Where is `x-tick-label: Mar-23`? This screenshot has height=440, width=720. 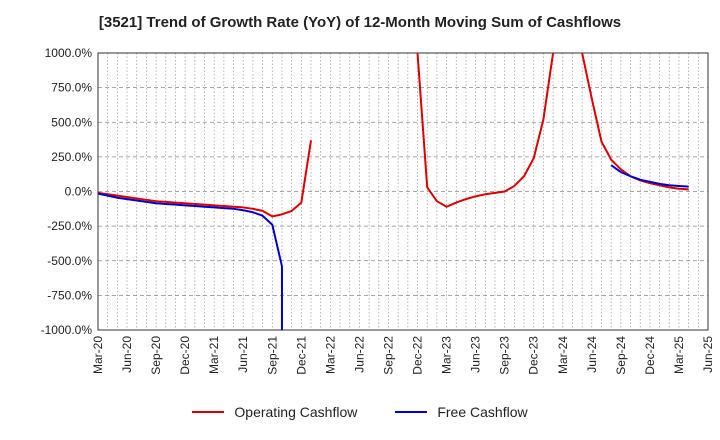 x-tick-label: Mar-23 is located at coordinates (447, 355).